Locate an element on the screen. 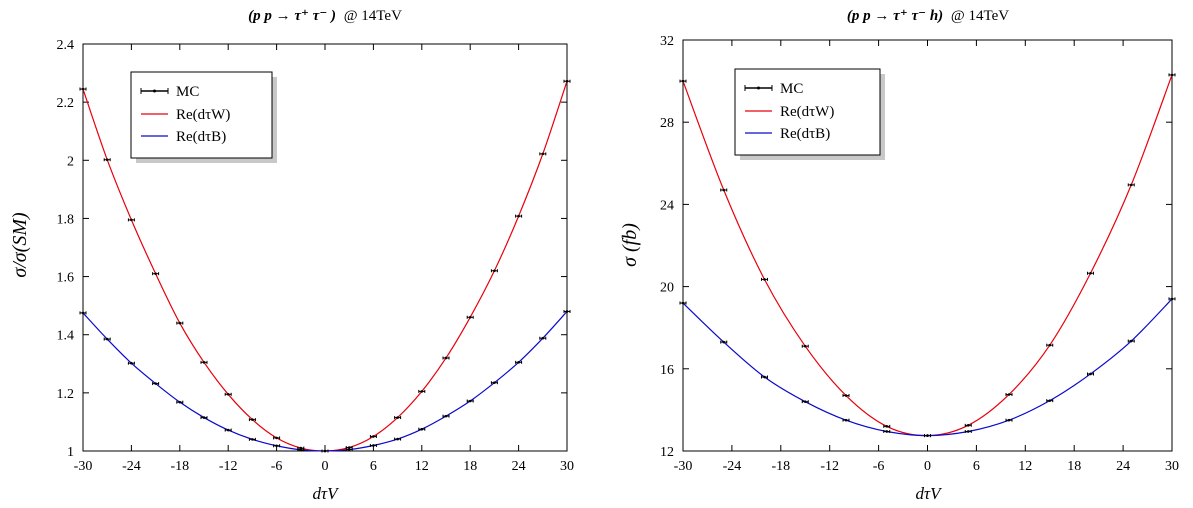  right-chart-ylabel: σ (fb) is located at coordinates (630, 245).